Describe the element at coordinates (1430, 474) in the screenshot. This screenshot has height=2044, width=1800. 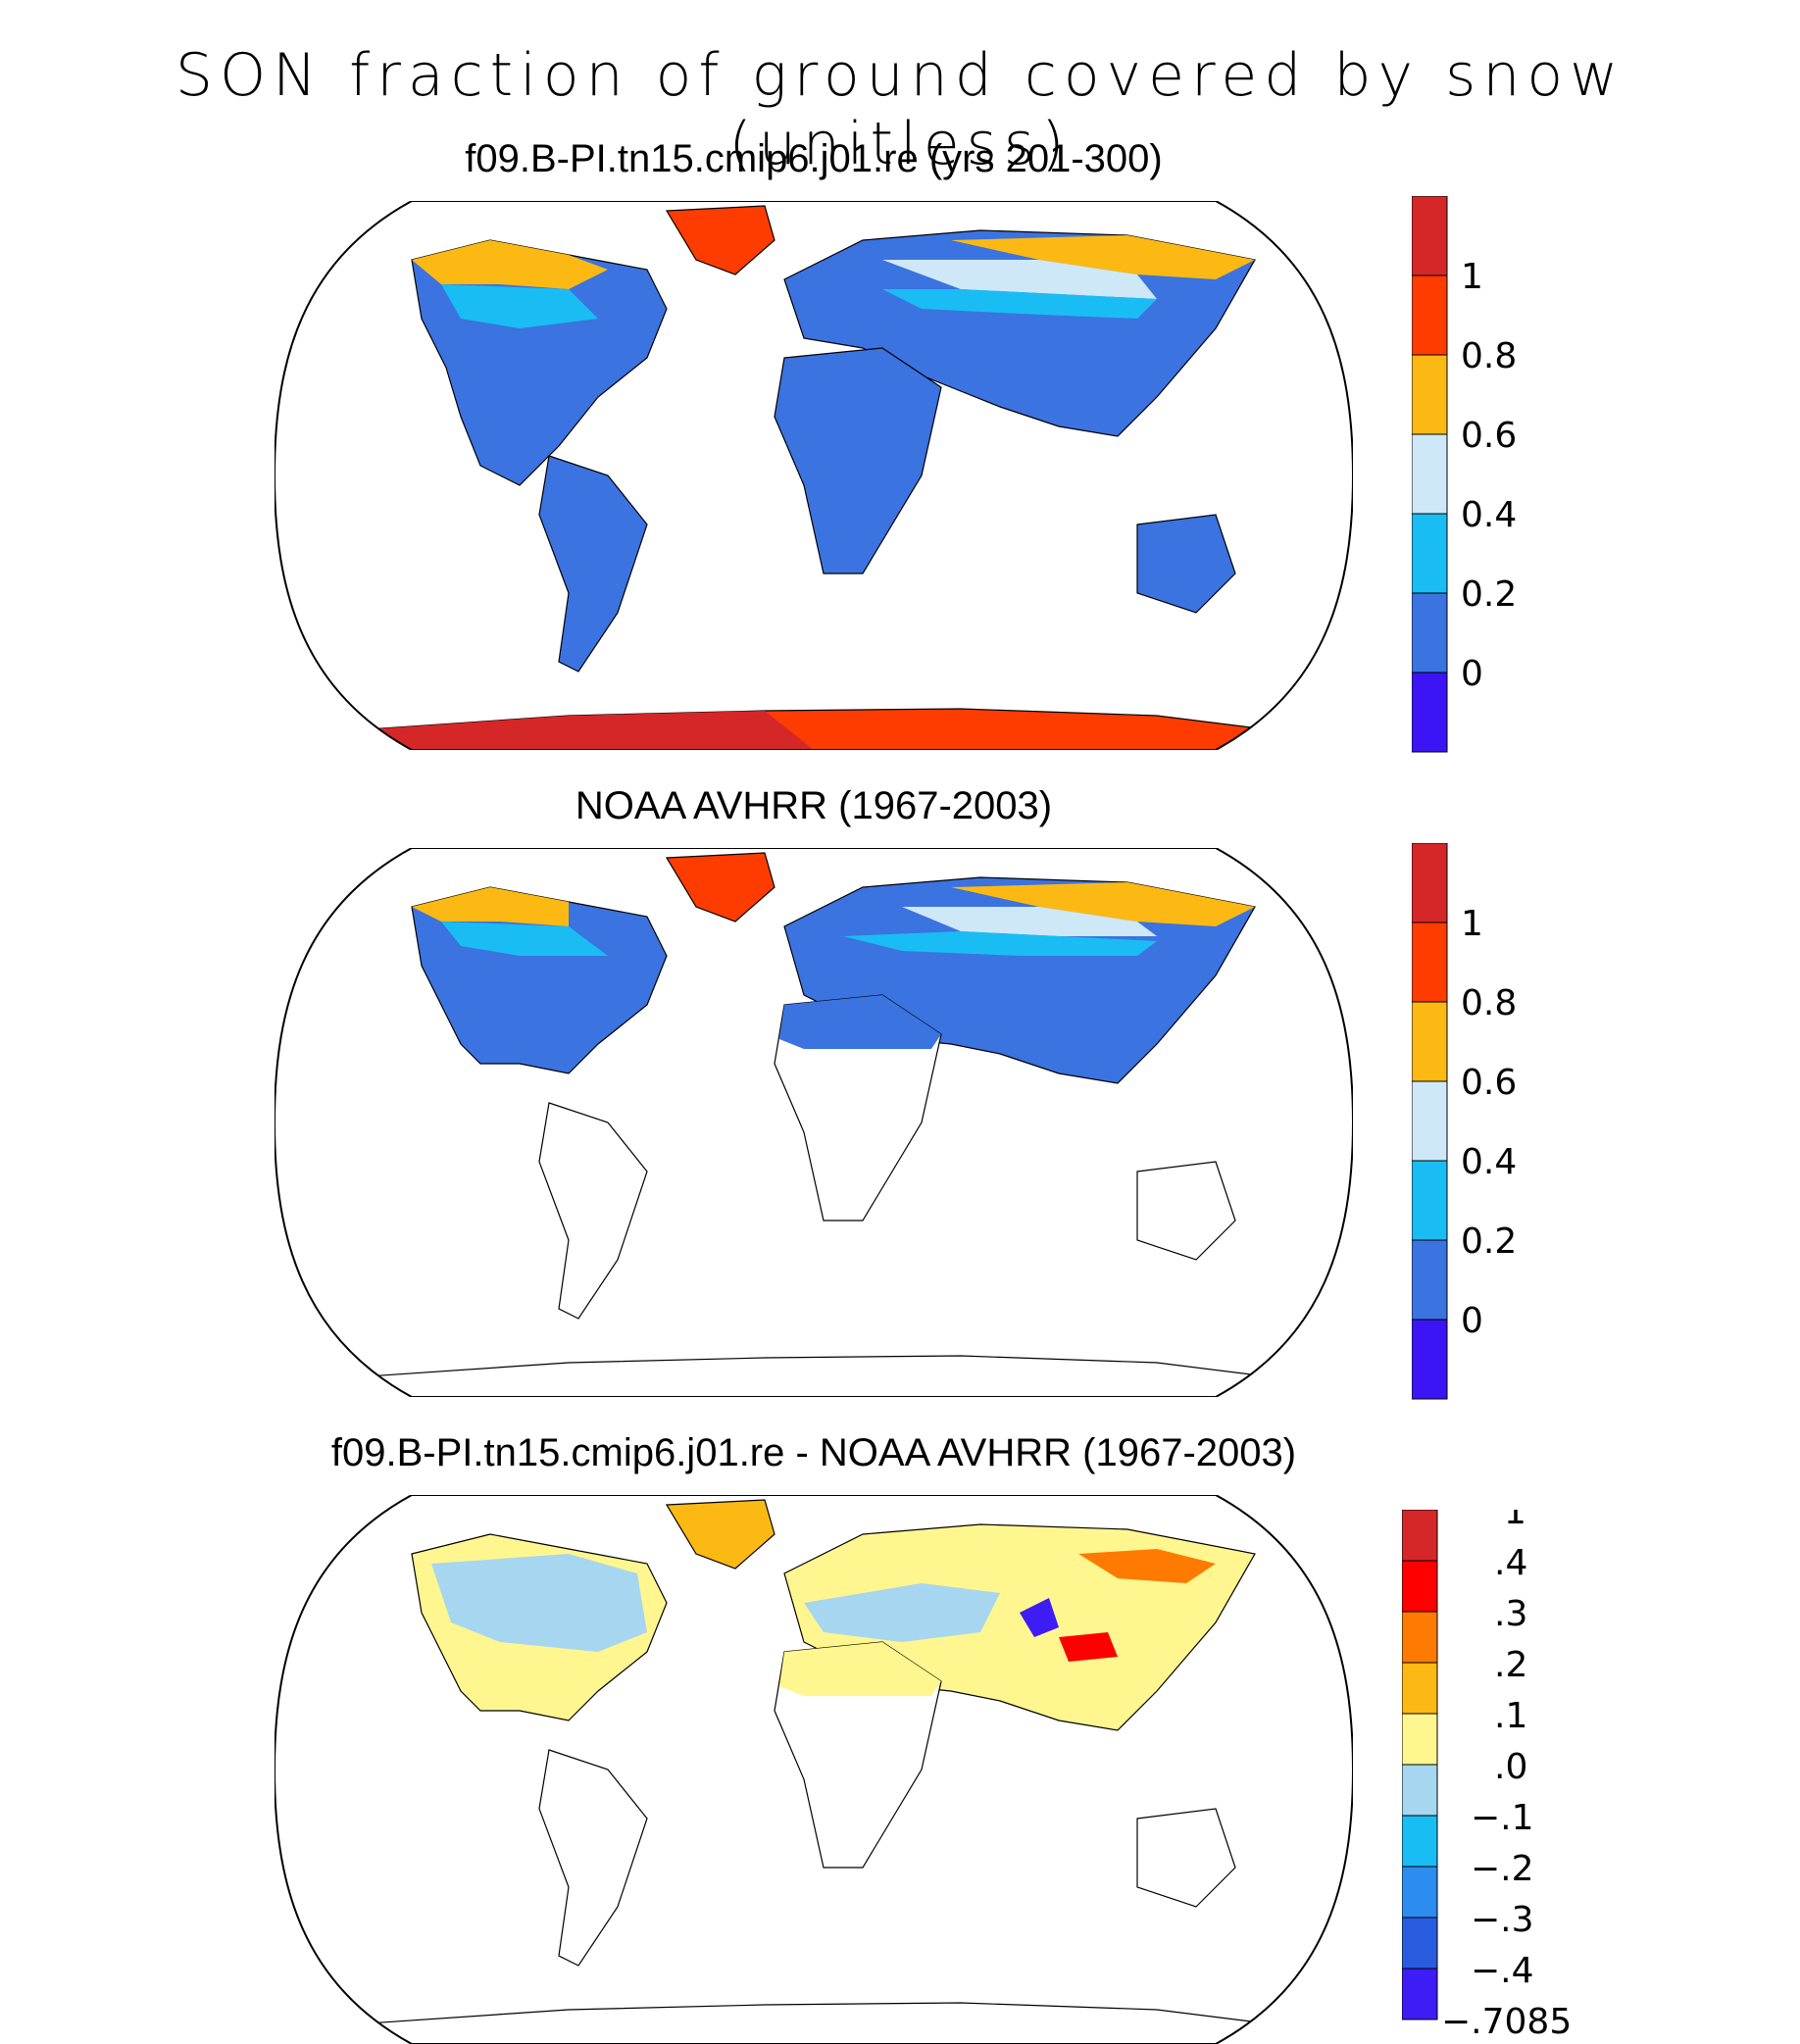
I see `panel-1-colorbar-boxes` at that location.